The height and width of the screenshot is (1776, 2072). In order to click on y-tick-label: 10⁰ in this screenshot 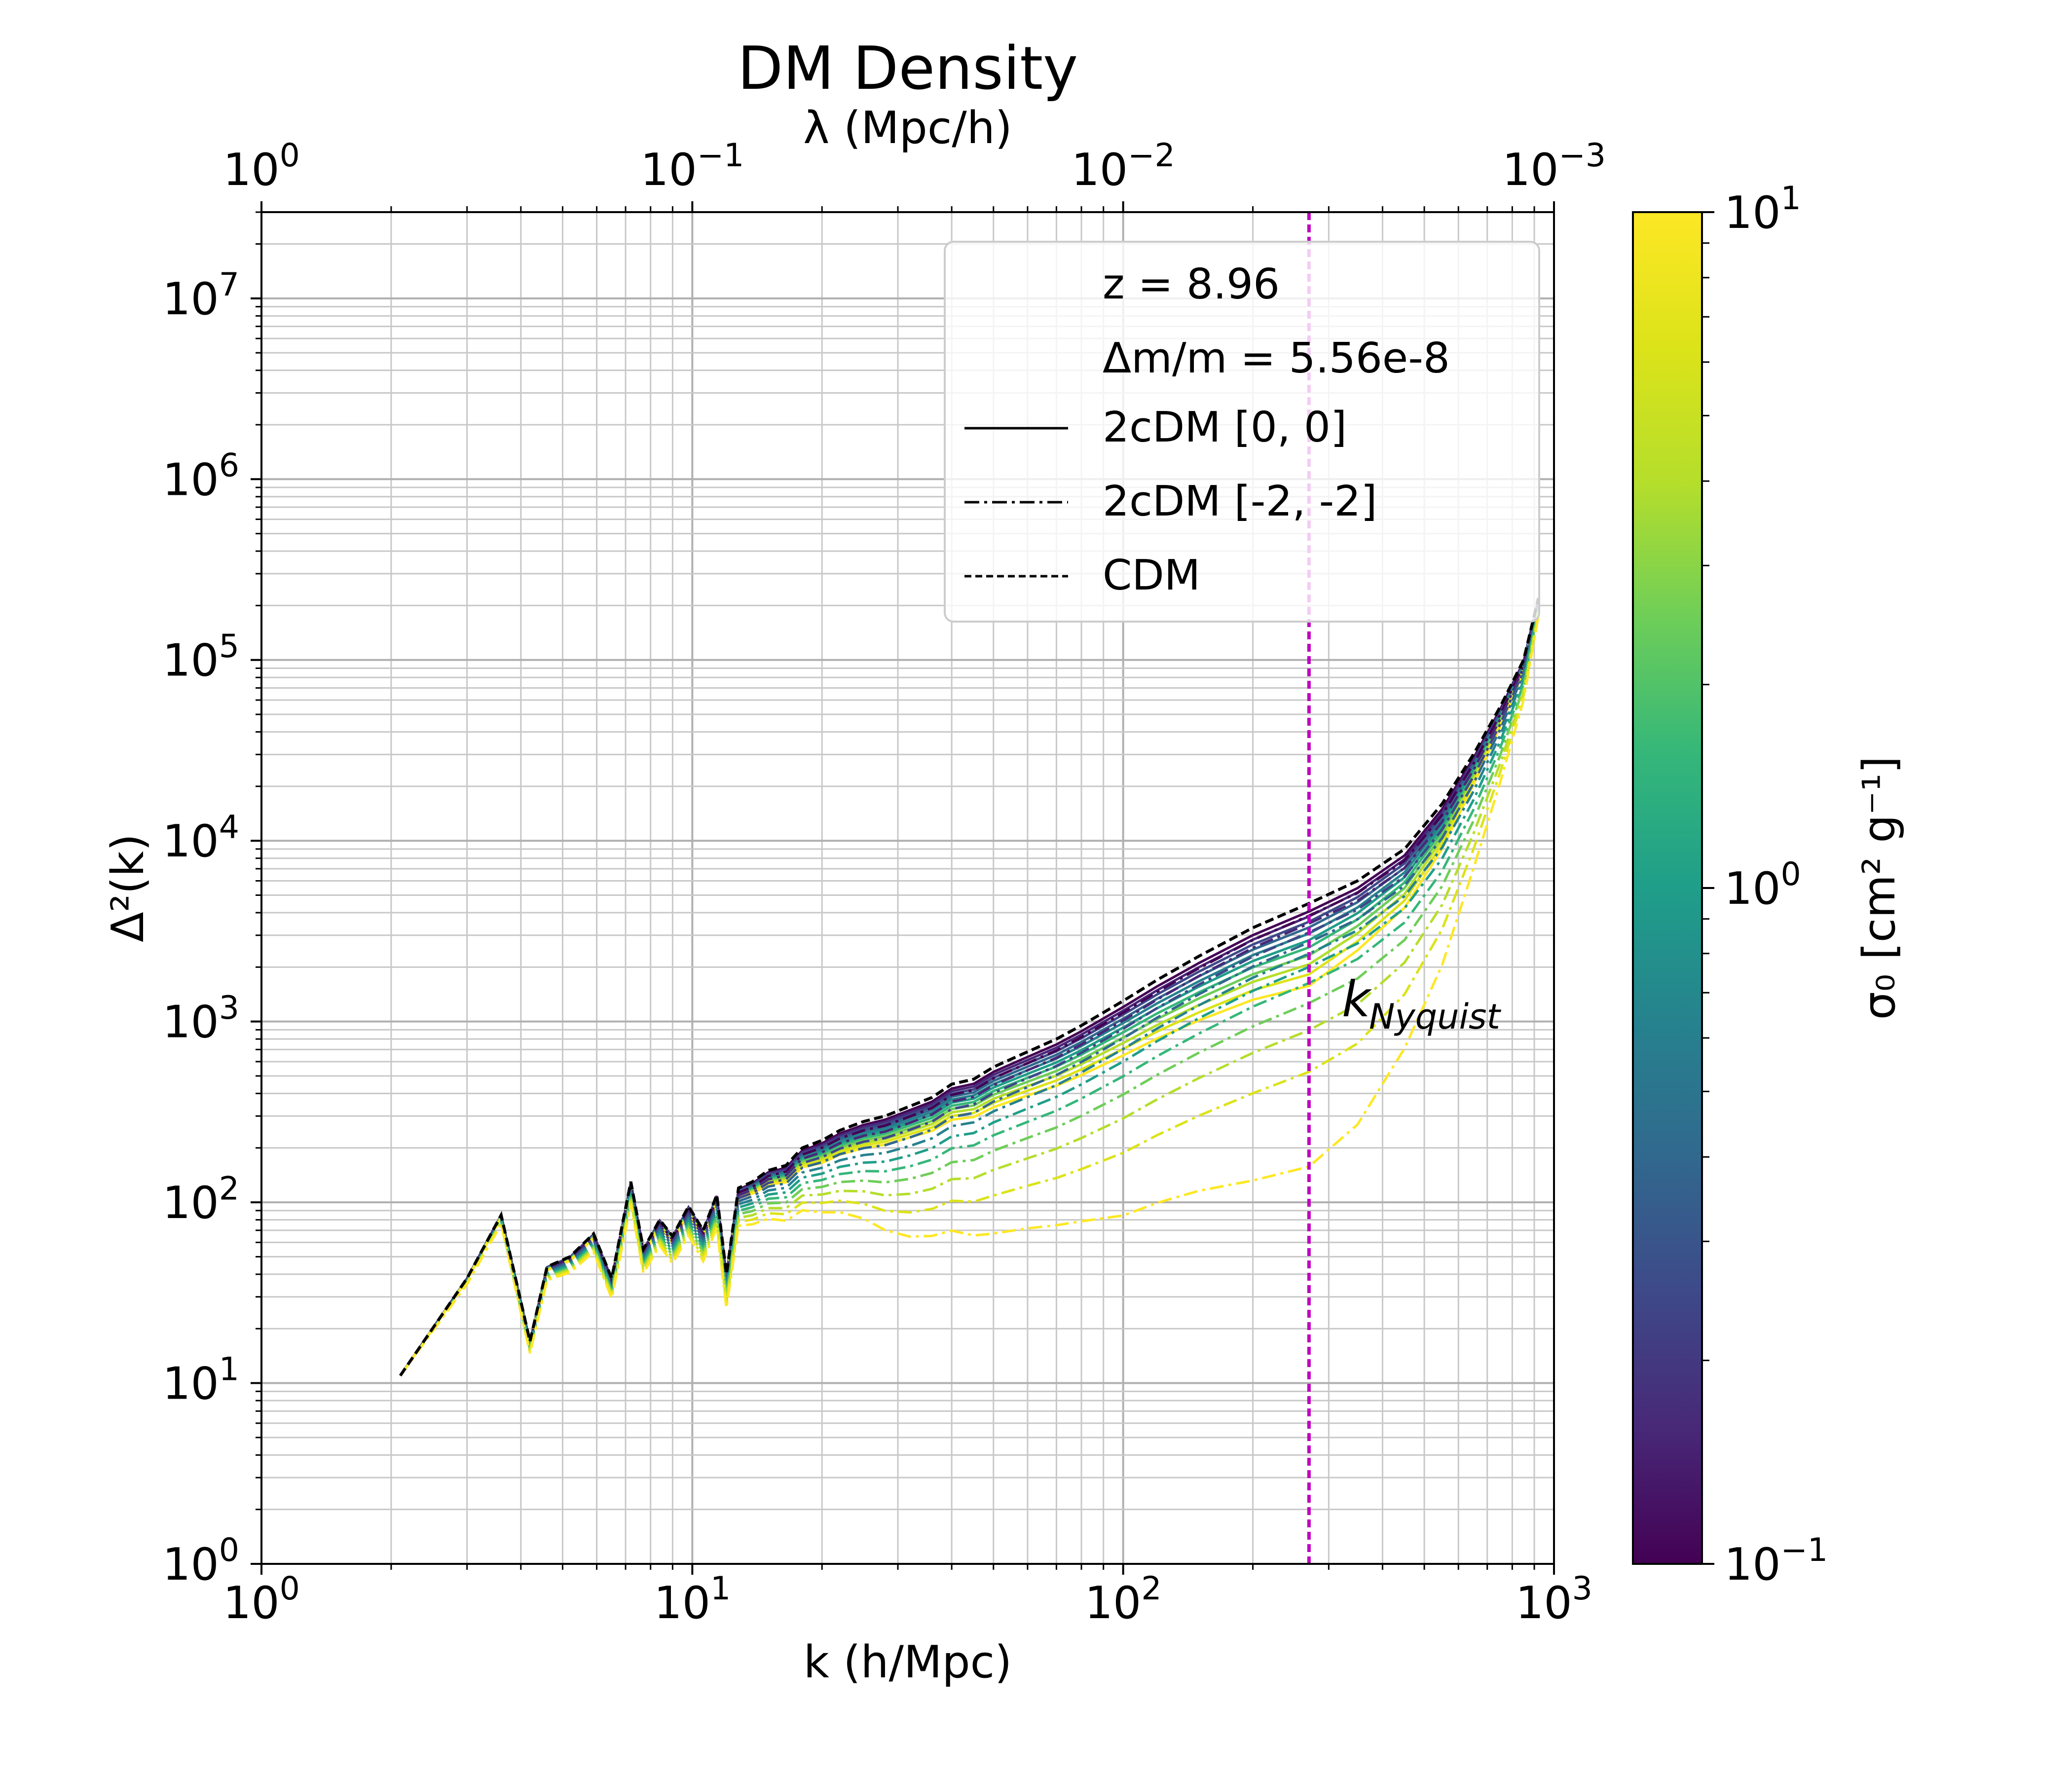, I will do `click(201, 1562)`.